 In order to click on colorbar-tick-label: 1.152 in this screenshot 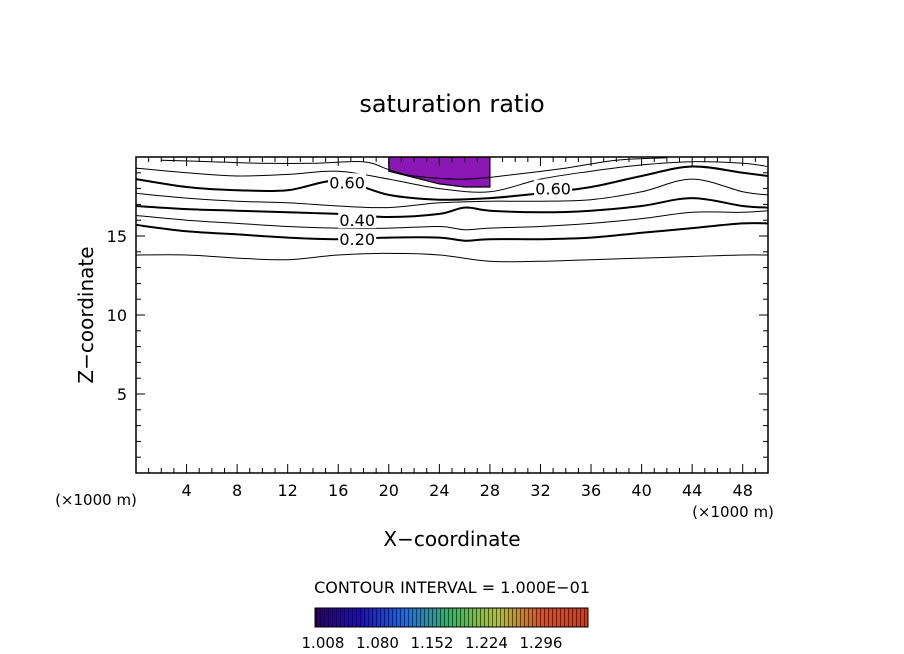, I will do `click(432, 643)`.